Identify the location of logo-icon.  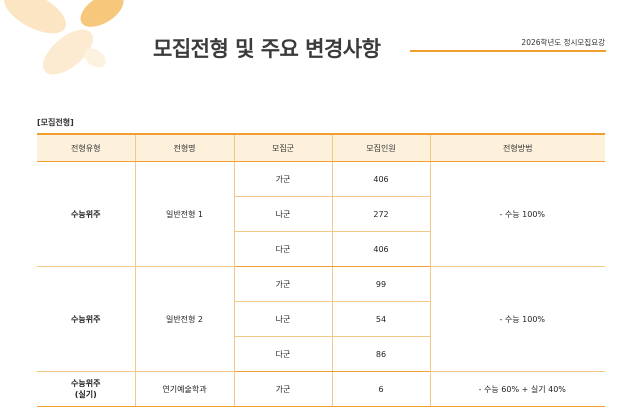
(64, 37).